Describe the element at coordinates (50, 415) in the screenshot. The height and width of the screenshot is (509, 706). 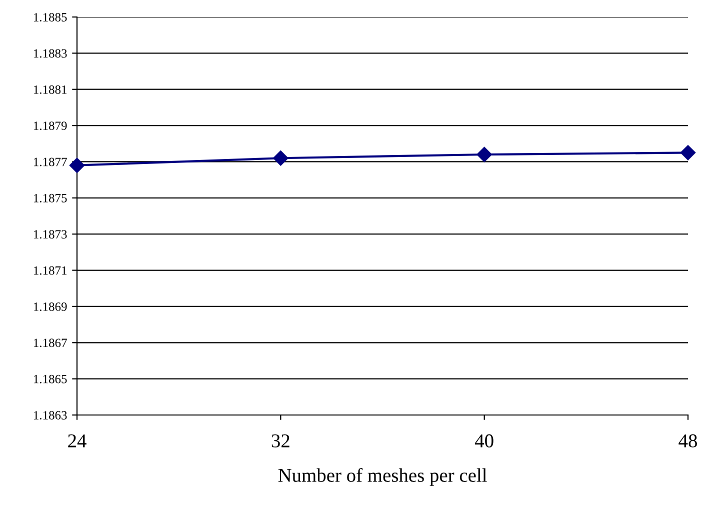
I see `y-tick-label: 1.1863` at that location.